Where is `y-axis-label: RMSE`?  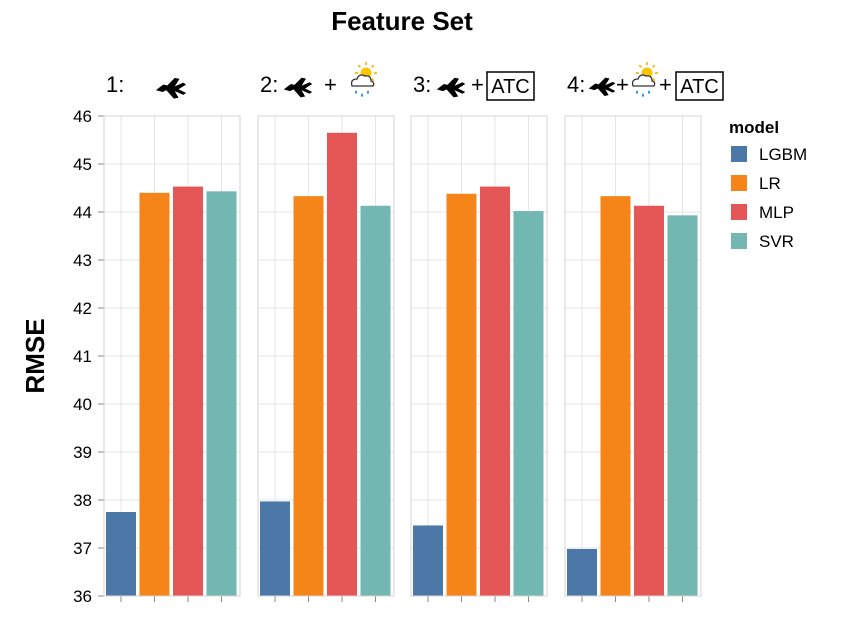 y-axis-label: RMSE is located at coordinates (35, 355).